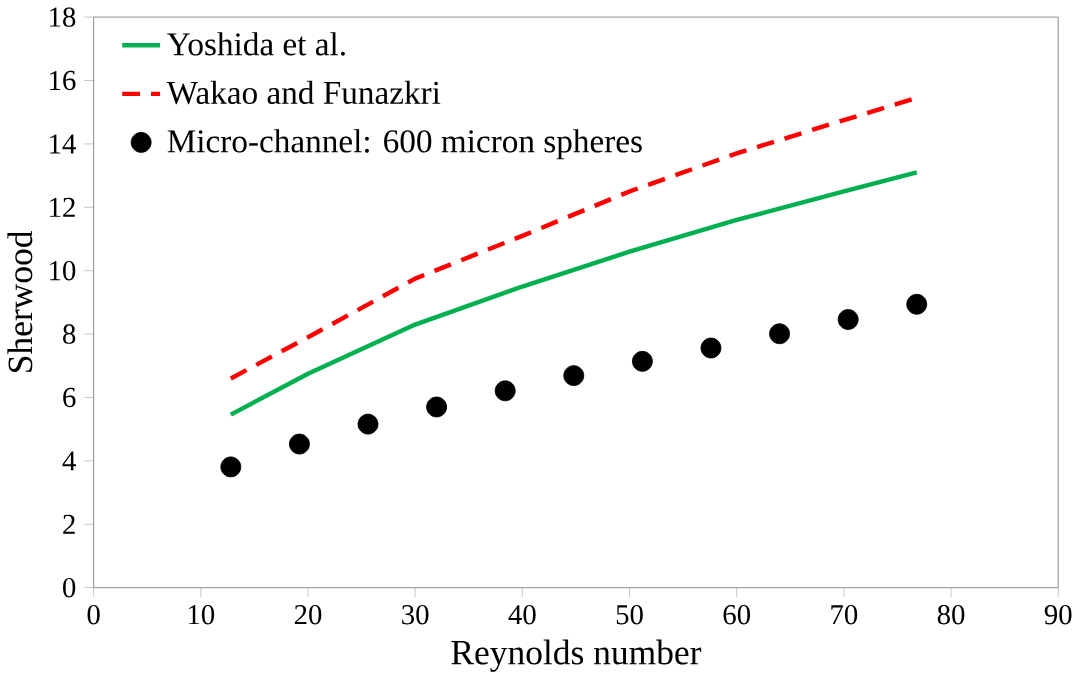  I want to click on y-tick-label: 0, so click(69, 587).